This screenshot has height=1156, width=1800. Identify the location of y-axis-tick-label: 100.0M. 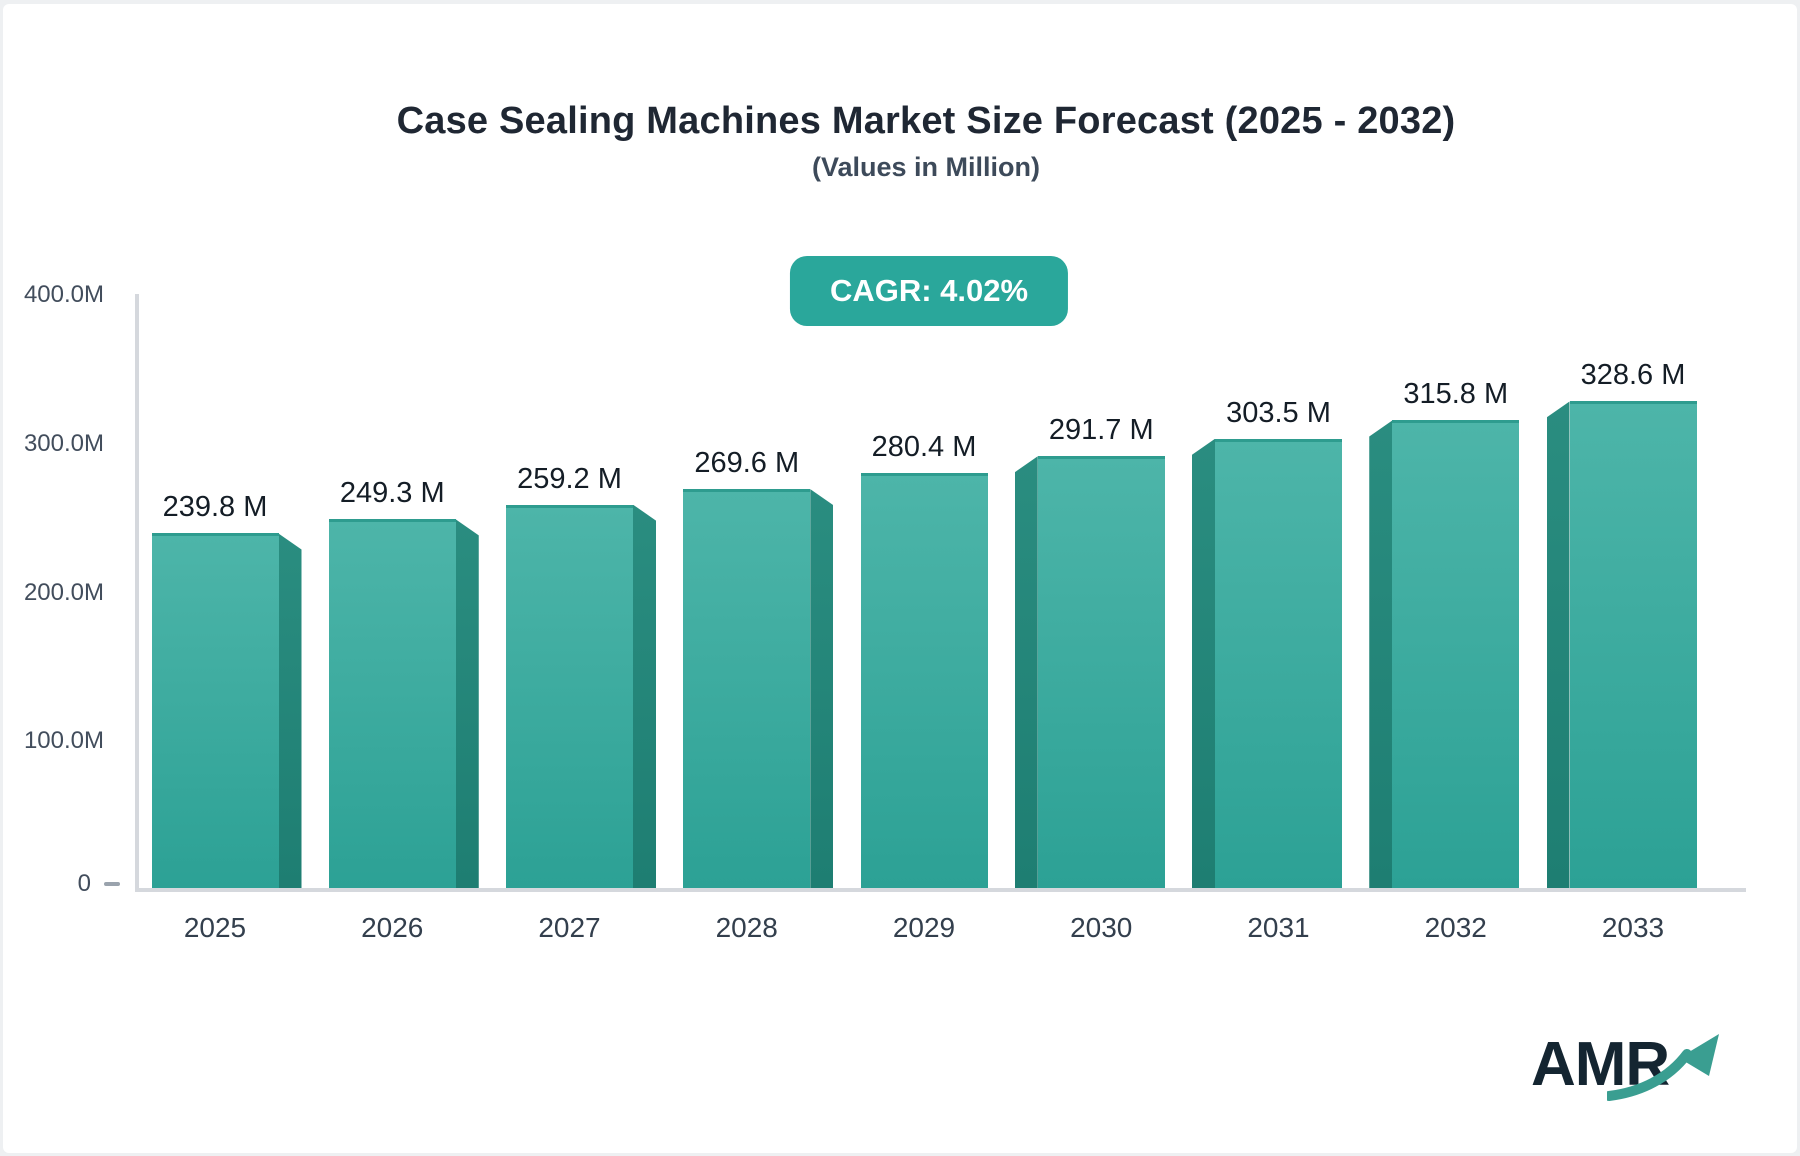
(63, 741).